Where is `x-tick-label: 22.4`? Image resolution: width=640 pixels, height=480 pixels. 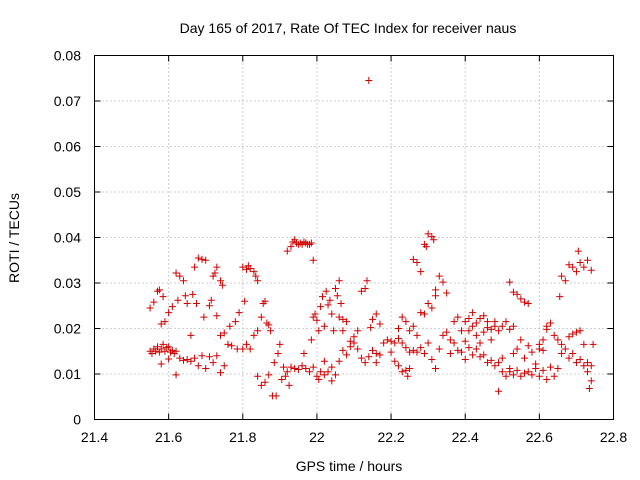
x-tick-label: 22.4 is located at coordinates (465, 437).